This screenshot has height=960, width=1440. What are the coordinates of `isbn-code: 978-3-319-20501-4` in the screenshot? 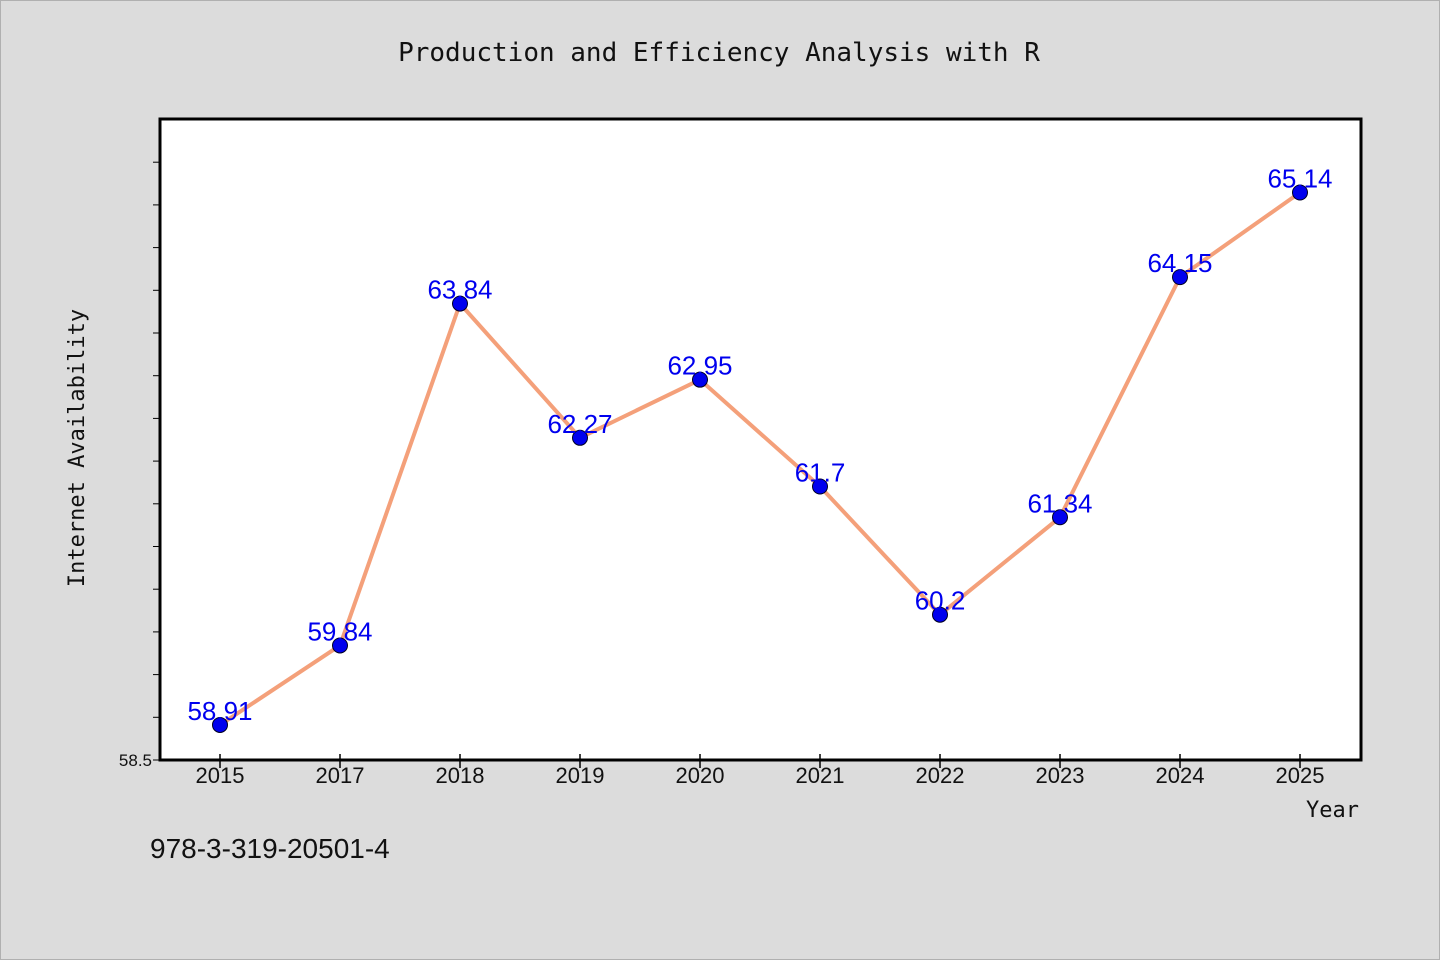 It's located at (270, 848).